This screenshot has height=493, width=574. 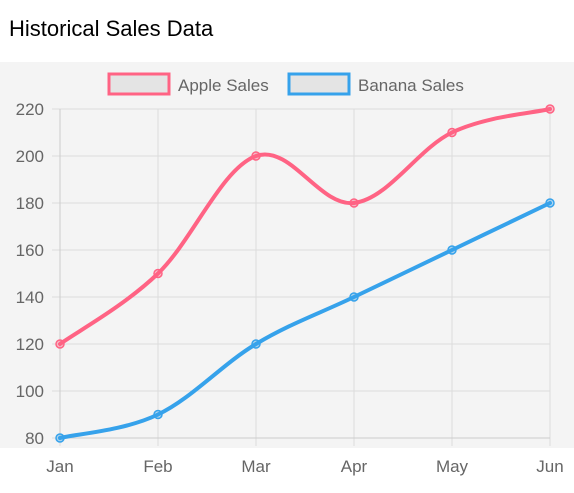 I want to click on legend-label: Banana Sales, so click(x=411, y=85).